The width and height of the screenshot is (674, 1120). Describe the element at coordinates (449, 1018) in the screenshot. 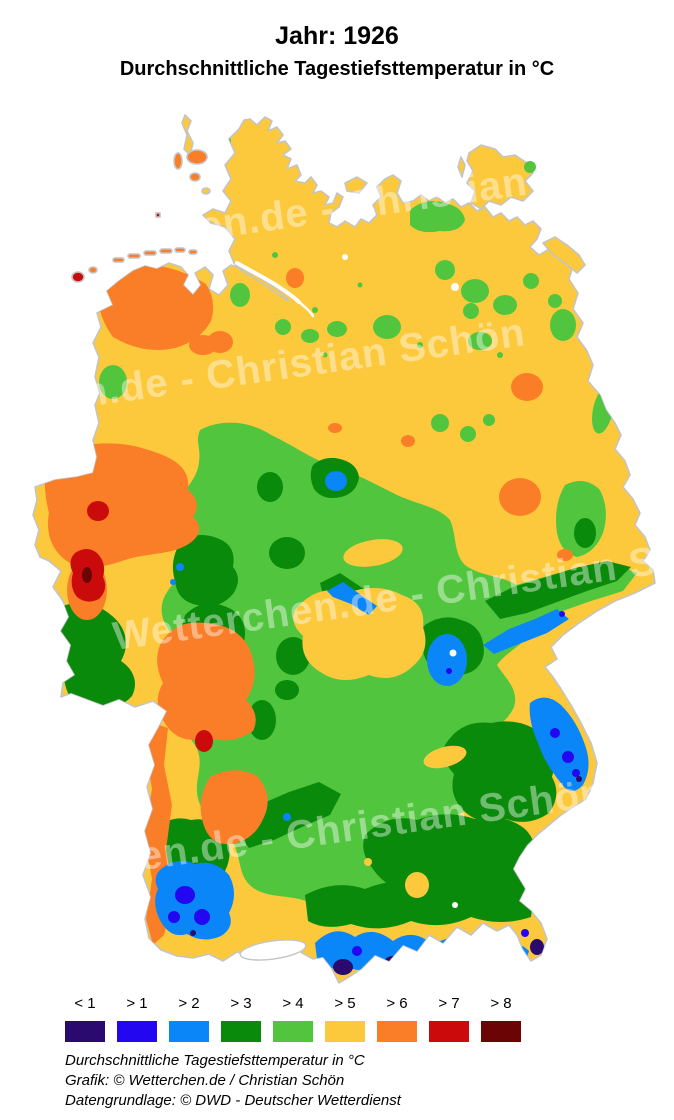

I see `legend-item: > 7` at that location.